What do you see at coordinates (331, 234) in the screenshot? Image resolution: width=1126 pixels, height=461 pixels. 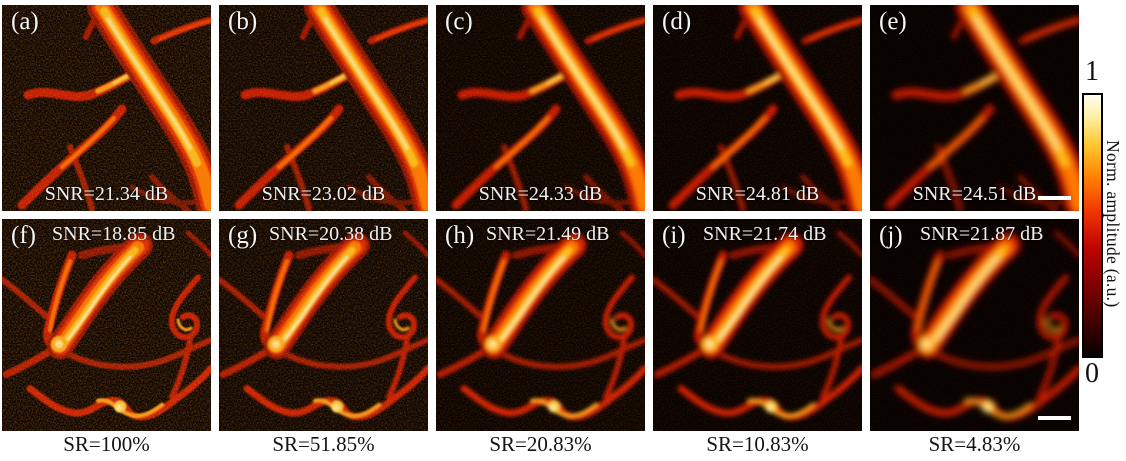 I see `snr-label: SNR=20.38 dB` at bounding box center [331, 234].